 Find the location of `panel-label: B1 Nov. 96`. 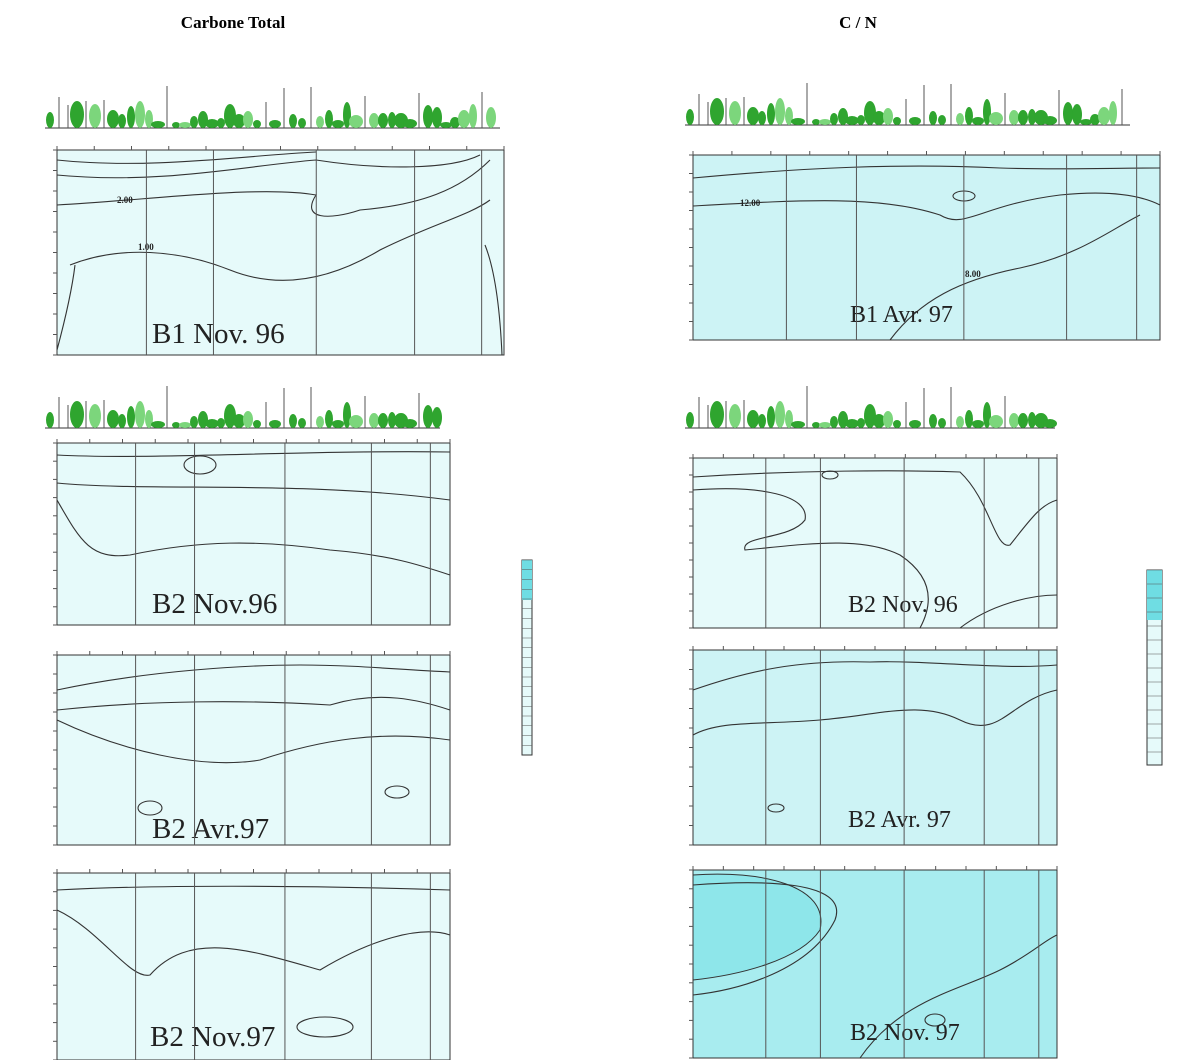

panel-label: B1 Nov. 96 is located at coordinates (218, 334).